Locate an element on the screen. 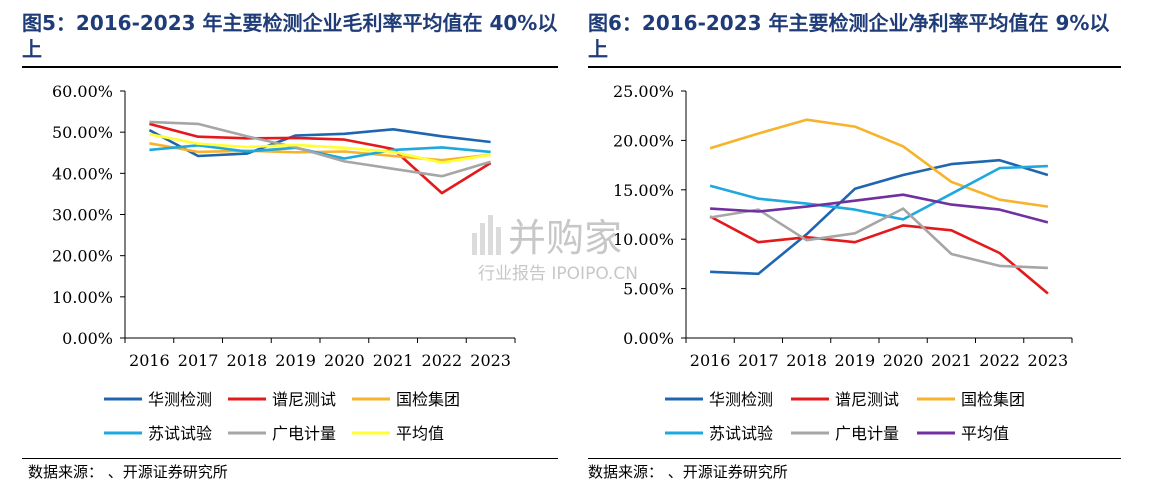 Image resolution: width=1151 pixels, height=490 pixels. y-tick-label: 50.00% is located at coordinates (82, 132).